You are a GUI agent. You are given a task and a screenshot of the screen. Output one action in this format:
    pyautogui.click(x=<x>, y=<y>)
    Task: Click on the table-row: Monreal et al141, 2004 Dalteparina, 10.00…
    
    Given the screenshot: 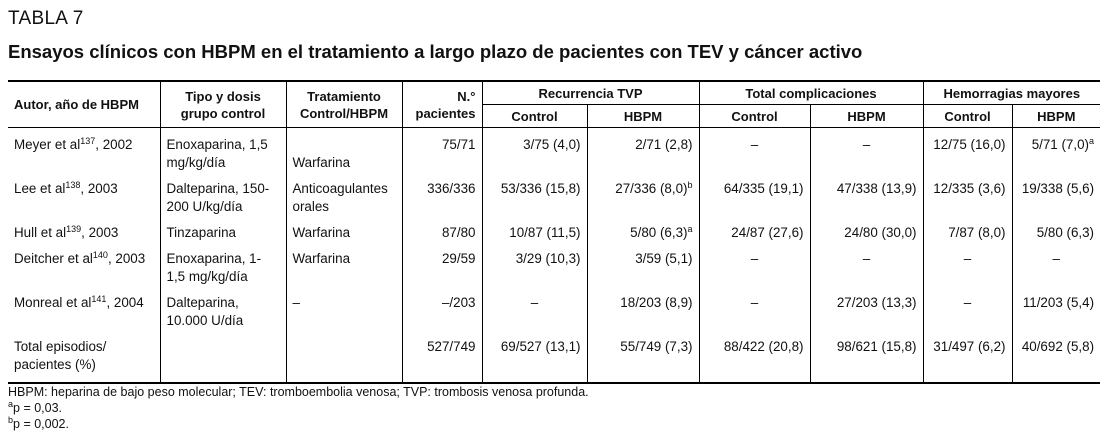 What is the action you would take?
    pyautogui.click(x=554, y=308)
    